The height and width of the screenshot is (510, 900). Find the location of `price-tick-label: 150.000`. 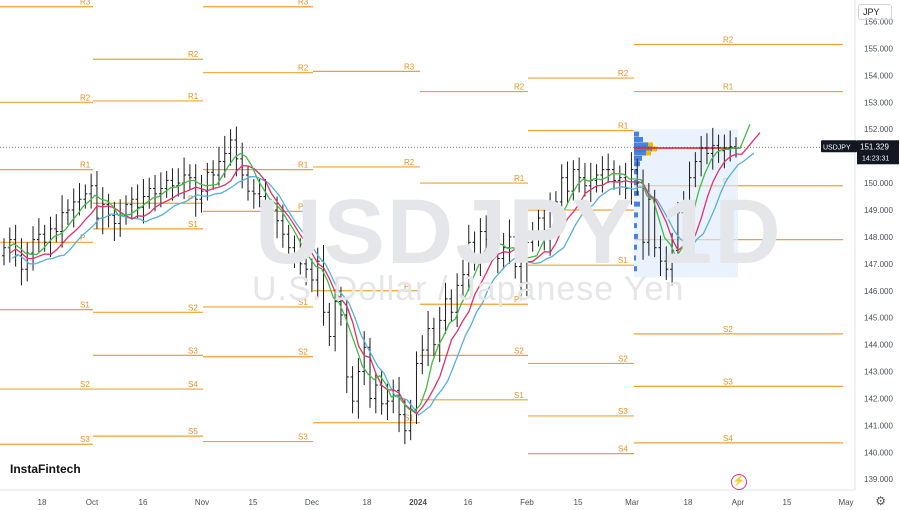

price-tick-label: 150.000 is located at coordinates (878, 183).